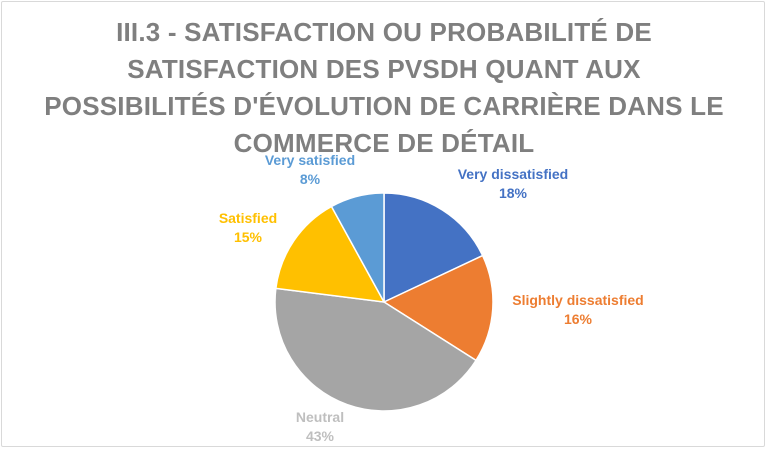  I want to click on label-neutral: Neutral 43%, so click(320, 427).